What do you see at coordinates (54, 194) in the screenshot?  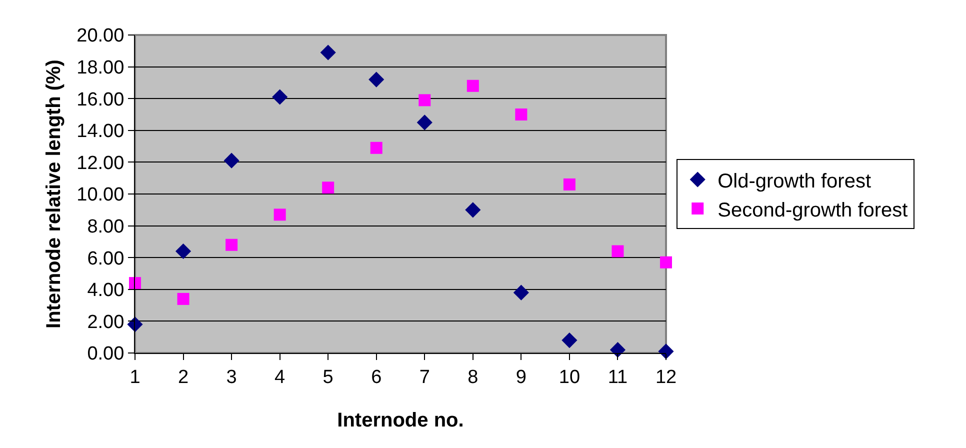 I see `y-axis-title: Internode relative length (%)` at bounding box center [54, 194].